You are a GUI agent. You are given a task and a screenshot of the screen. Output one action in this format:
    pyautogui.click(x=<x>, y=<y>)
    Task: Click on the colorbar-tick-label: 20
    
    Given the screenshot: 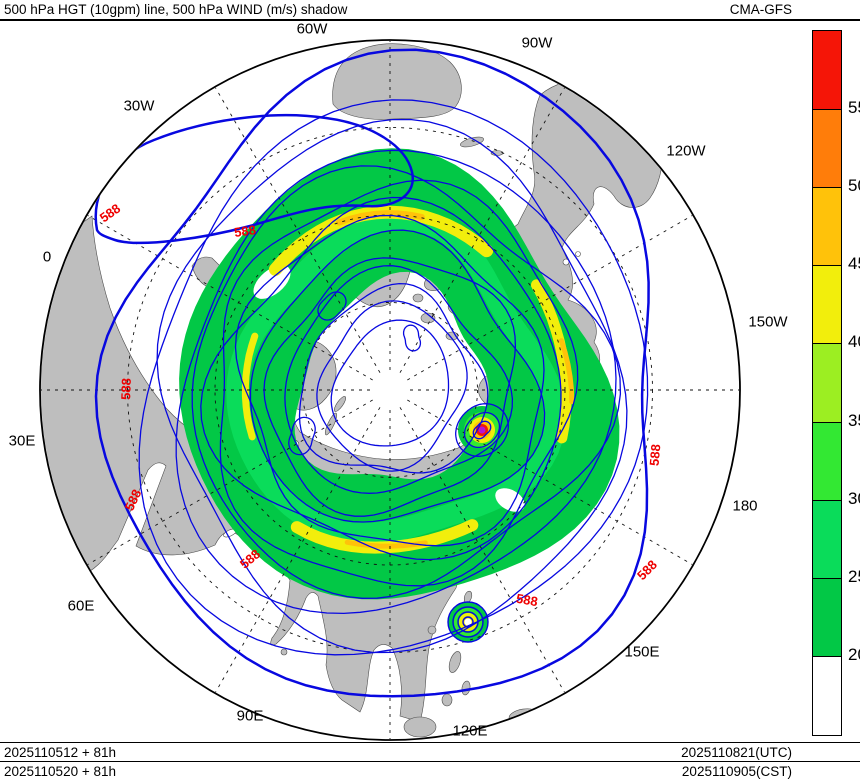 What is the action you would take?
    pyautogui.click(x=854, y=654)
    